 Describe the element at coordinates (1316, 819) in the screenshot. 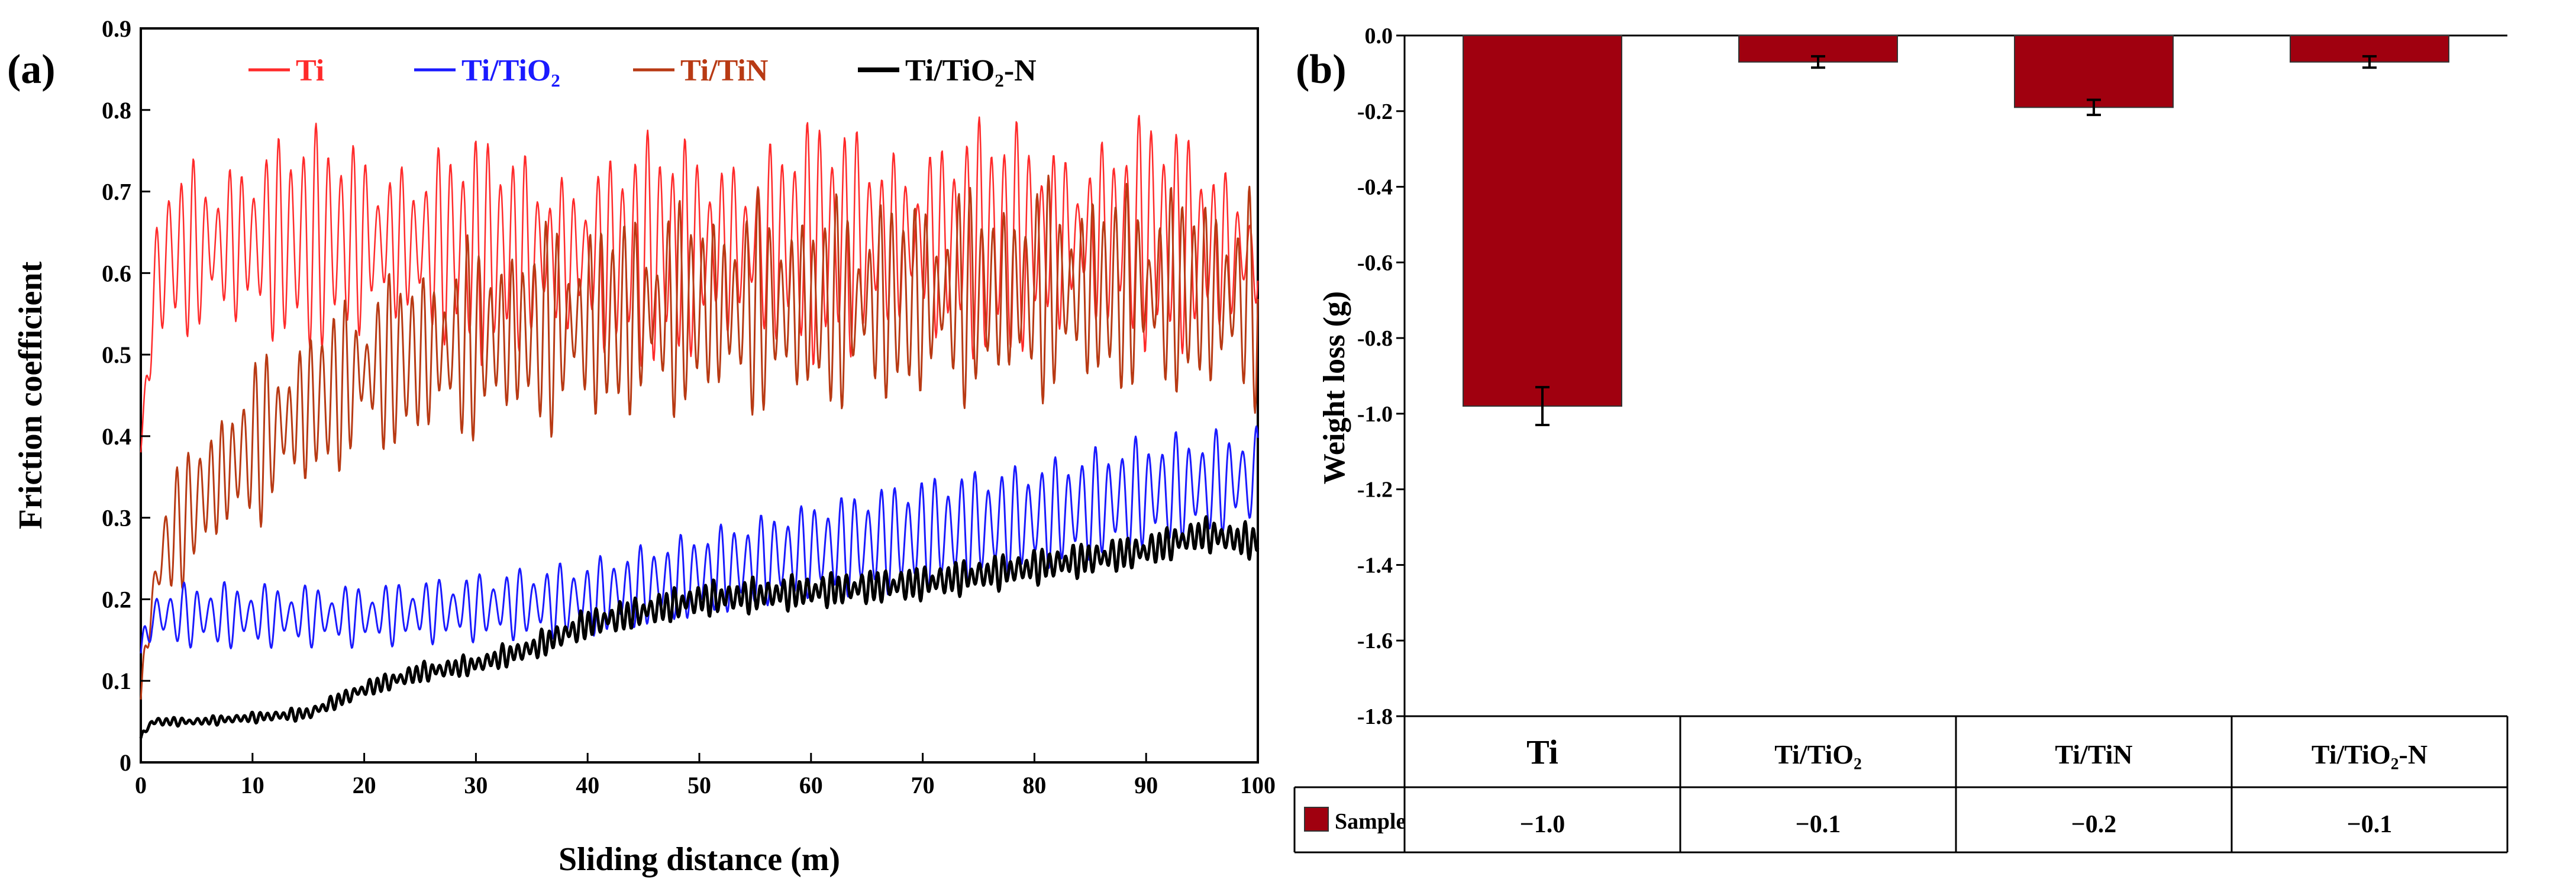

I see `table-legend-swatch` at that location.